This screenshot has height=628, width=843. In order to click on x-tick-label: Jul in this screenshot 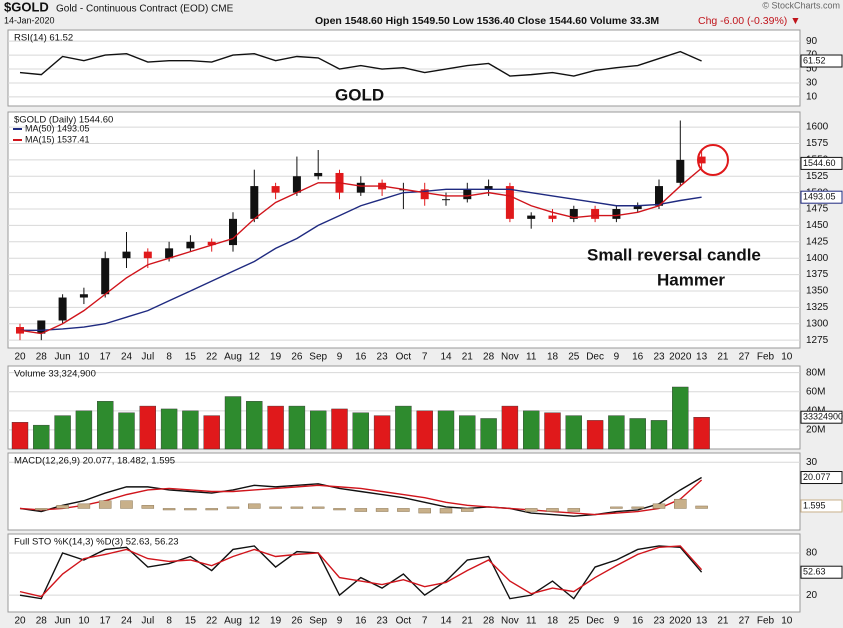, I will do `click(147, 357)`.